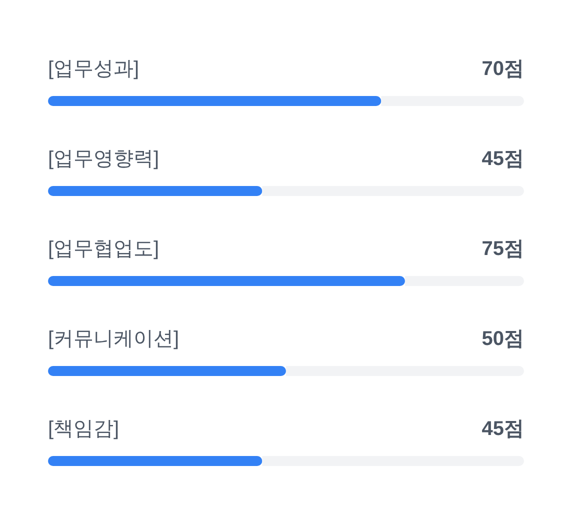  Describe the element at coordinates (503, 69) in the screenshot. I see `value-label: 70점` at that location.